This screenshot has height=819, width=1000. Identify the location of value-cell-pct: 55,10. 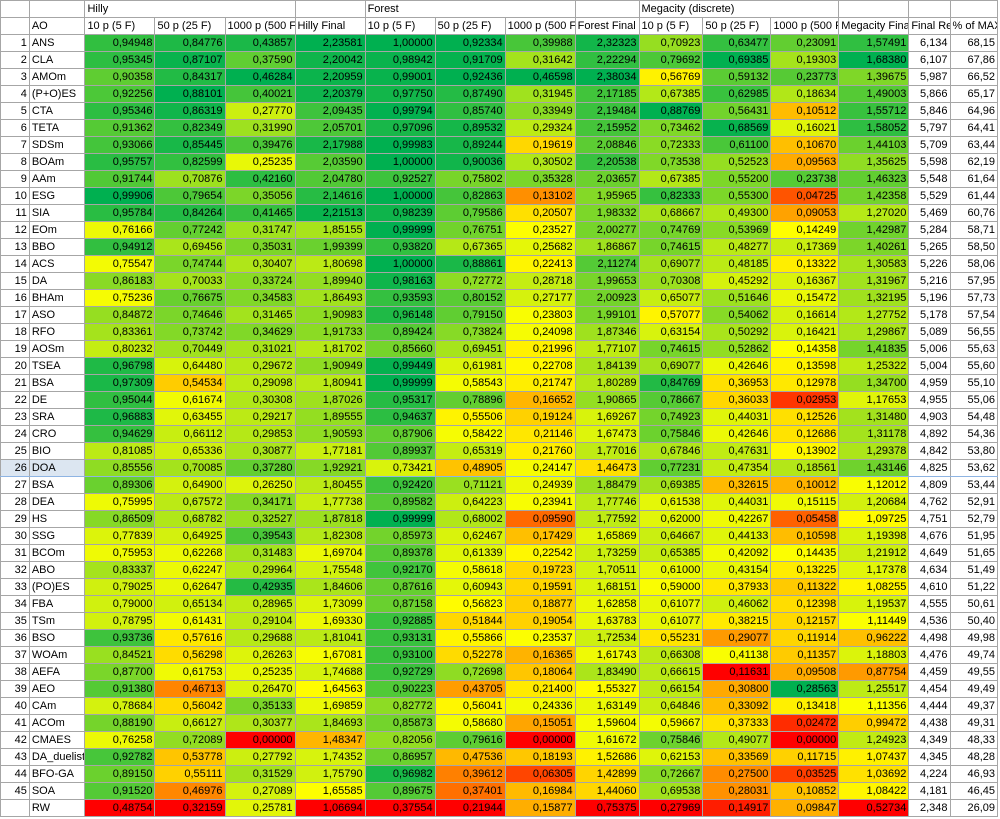
(973, 383).